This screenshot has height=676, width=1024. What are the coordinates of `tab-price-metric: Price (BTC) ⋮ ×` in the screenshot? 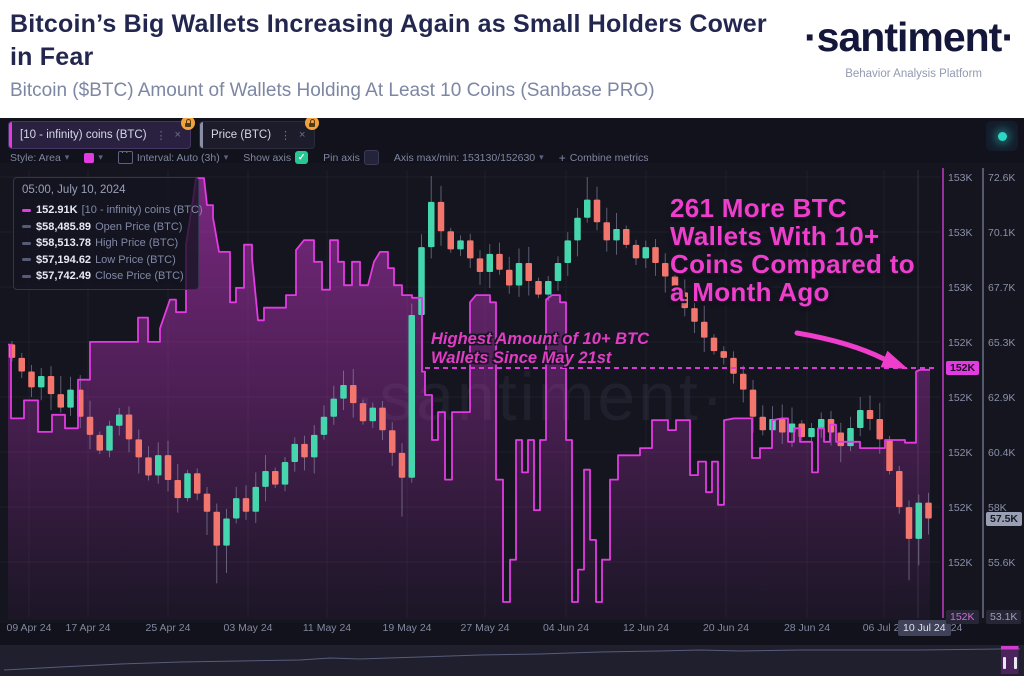 It's located at (259, 132).